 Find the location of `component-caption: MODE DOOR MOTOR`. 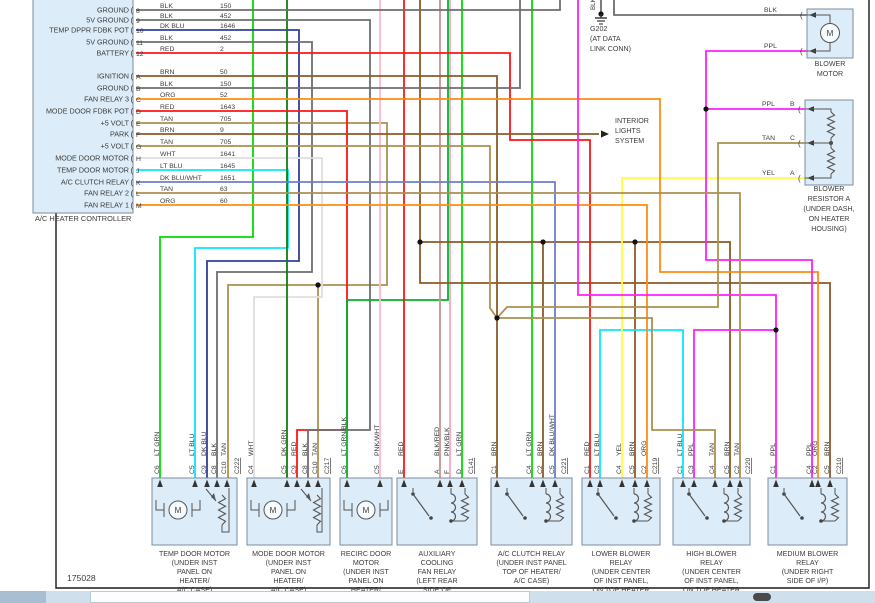

component-caption: MODE DOOR MOTOR is located at coordinates (288, 554).